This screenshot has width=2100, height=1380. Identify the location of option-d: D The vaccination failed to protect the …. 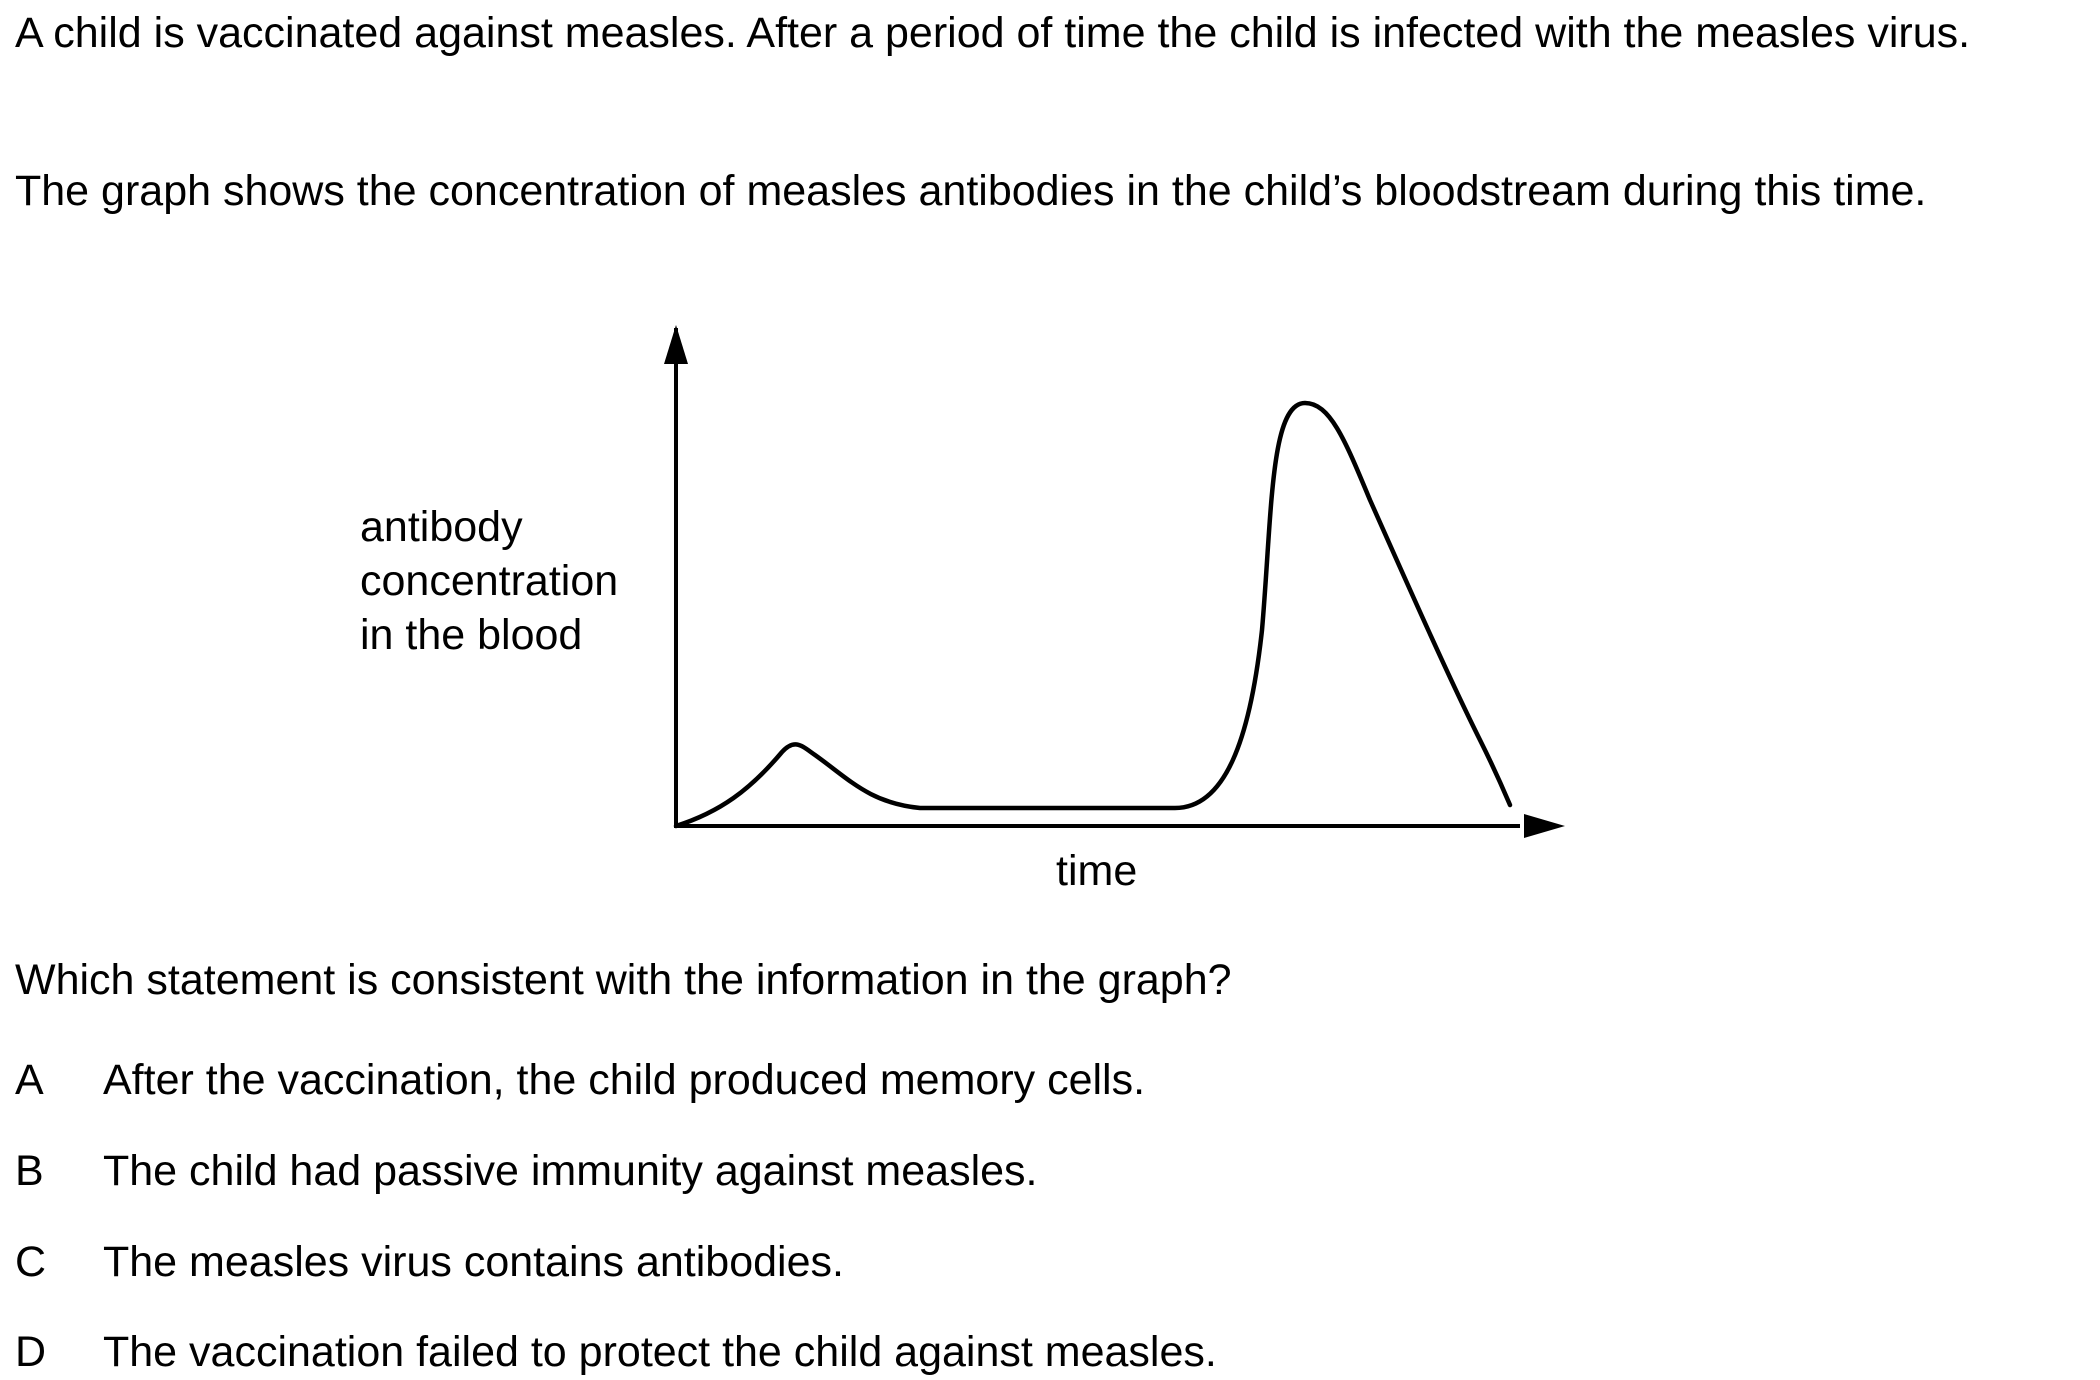
(616, 1352).